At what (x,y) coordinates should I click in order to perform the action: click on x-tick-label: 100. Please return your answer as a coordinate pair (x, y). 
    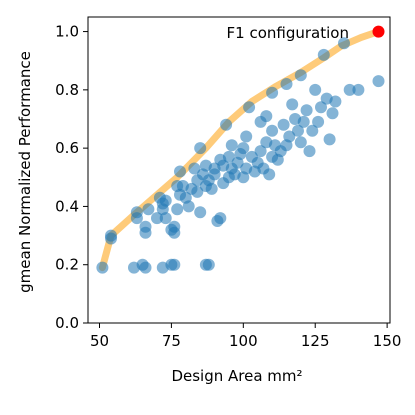
    Looking at the image, I should click on (243, 341).